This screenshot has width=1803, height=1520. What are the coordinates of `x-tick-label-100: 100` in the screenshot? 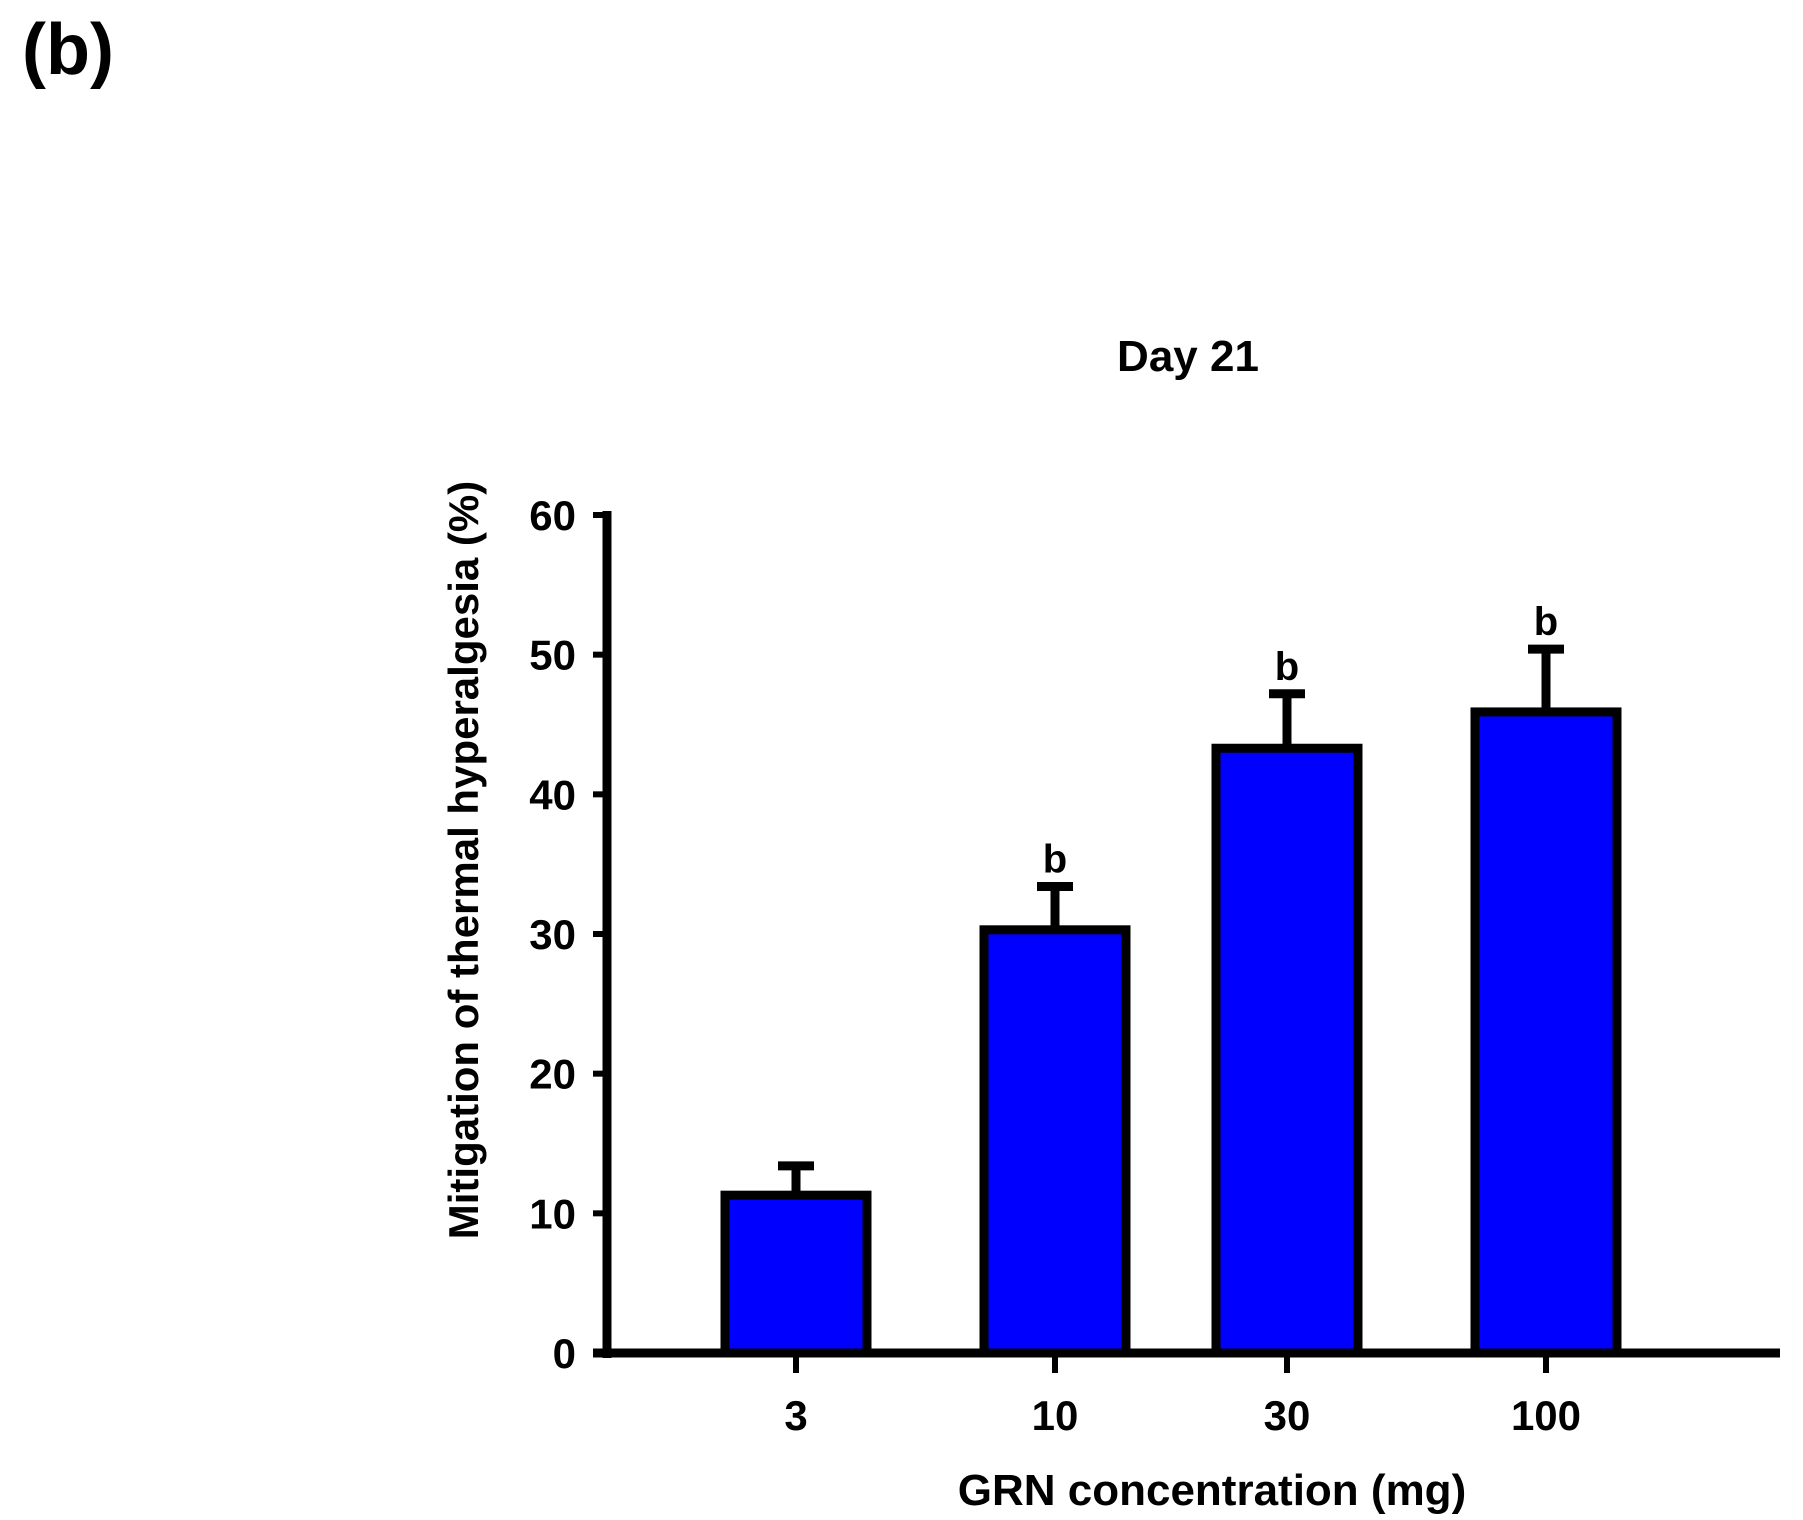 It's located at (1546, 1415).